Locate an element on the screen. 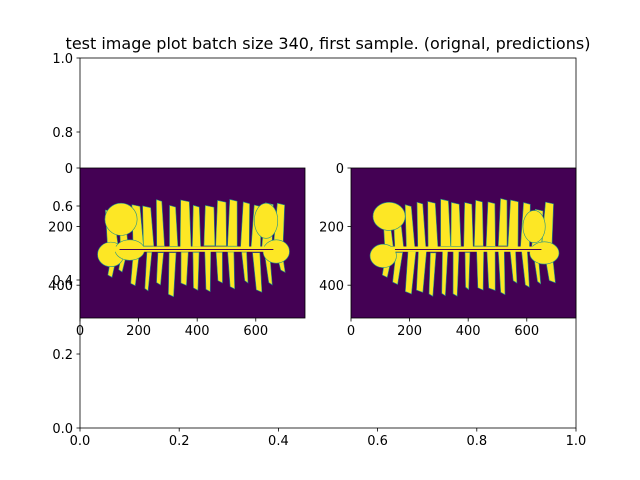 The width and height of the screenshot is (640, 480). outer-y-tick-label: 0.6 is located at coordinates (62, 207).